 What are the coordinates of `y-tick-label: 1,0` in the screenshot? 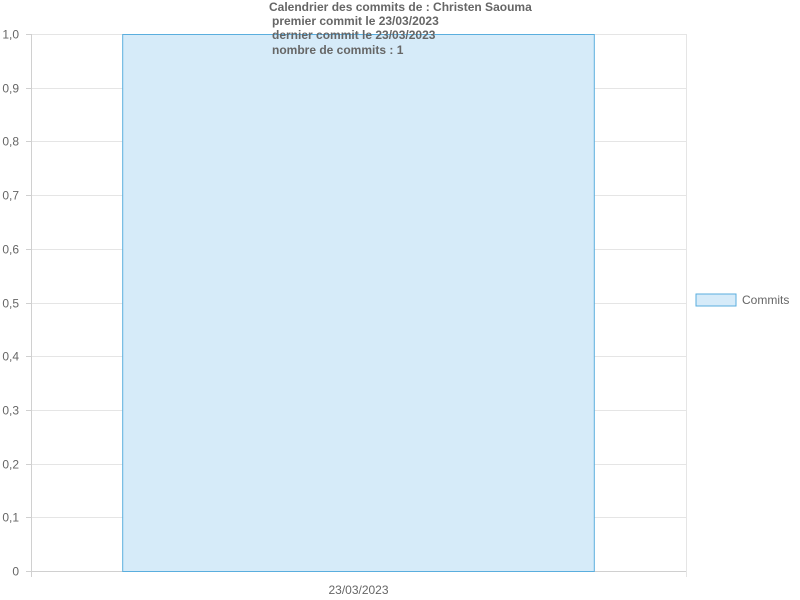 It's located at (10, 35).